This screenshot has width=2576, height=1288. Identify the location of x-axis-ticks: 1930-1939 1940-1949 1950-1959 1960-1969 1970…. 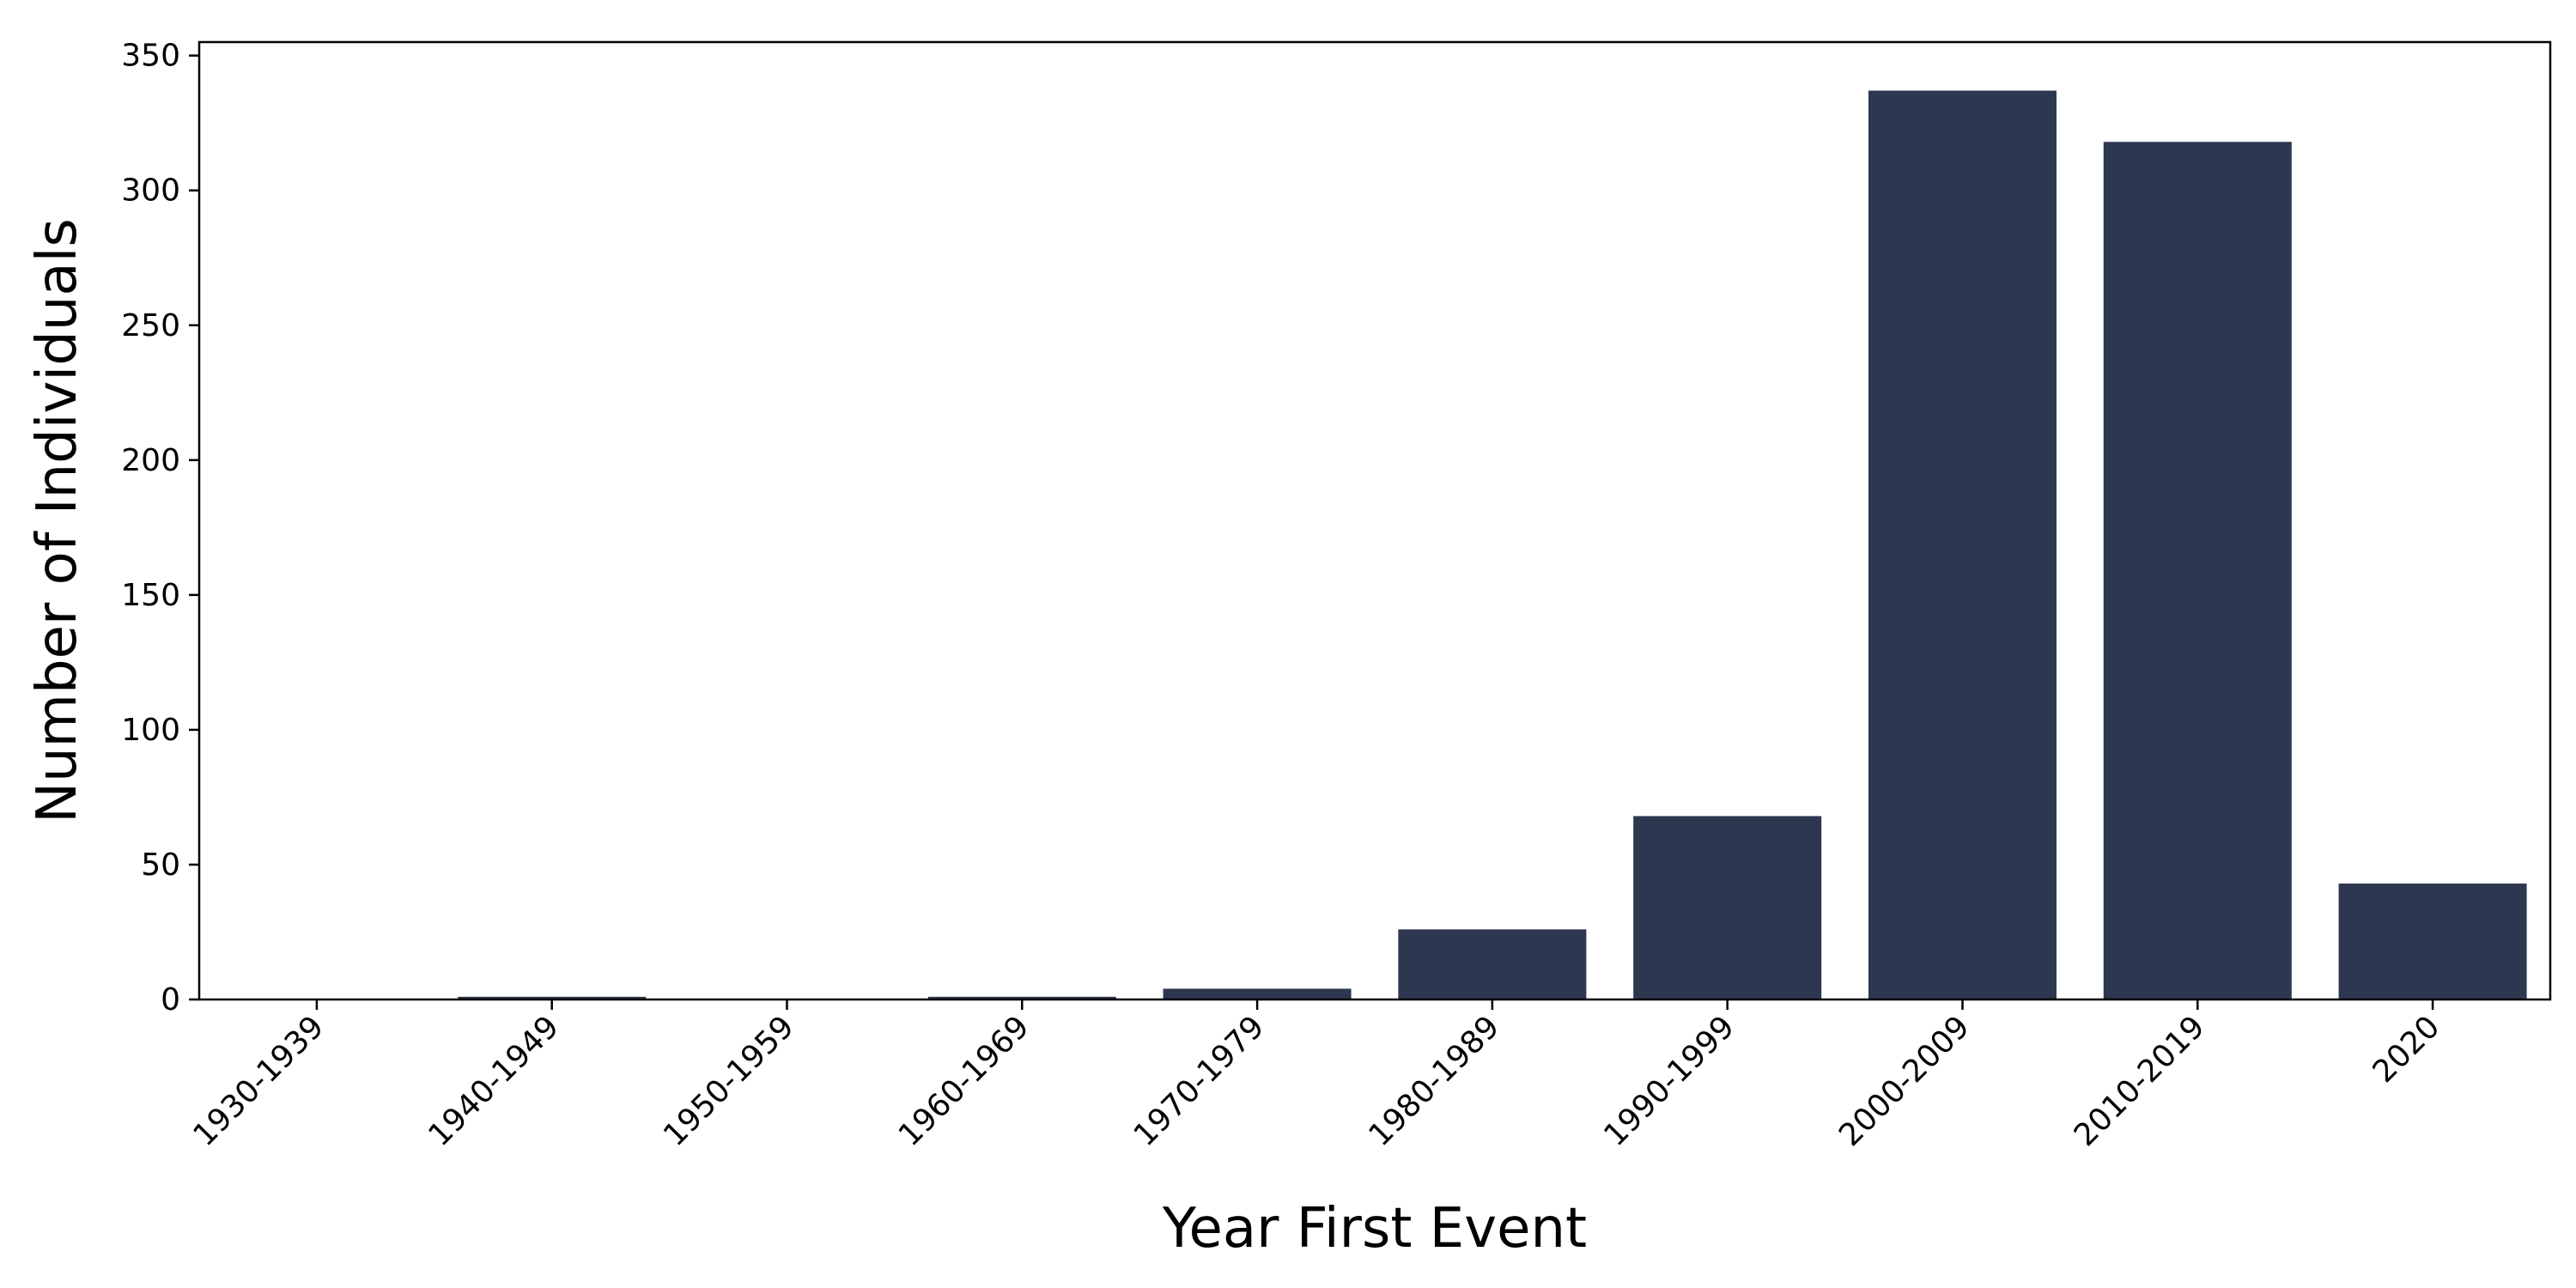
(1317, 1076).